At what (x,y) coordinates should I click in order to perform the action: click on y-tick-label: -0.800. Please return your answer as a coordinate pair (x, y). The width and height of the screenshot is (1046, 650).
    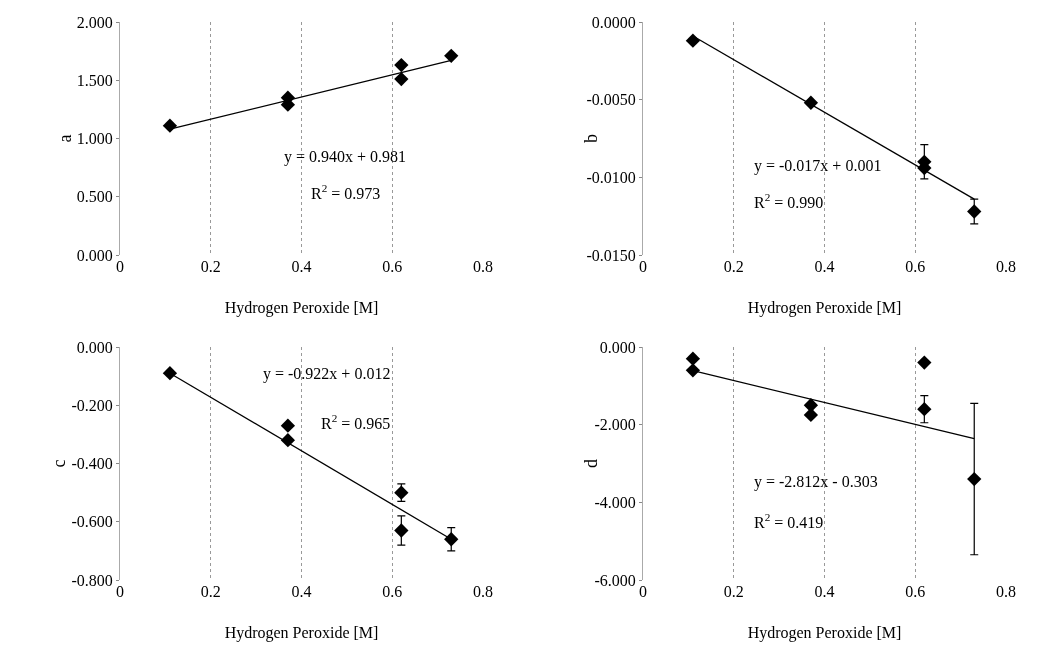
    Looking at the image, I should click on (92, 580).